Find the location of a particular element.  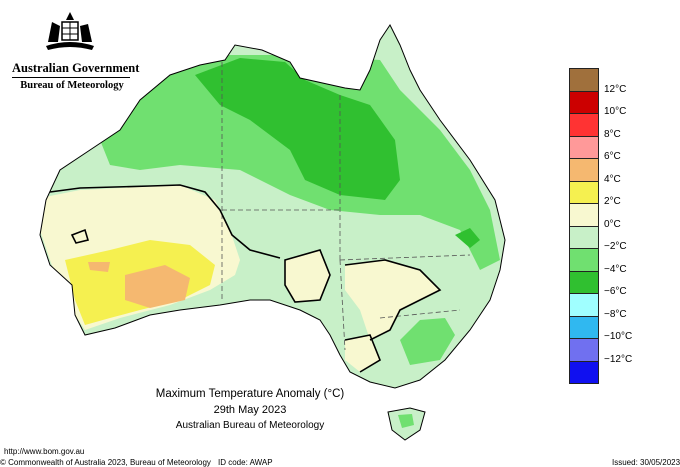

id-code: ID code: AWAP is located at coordinates (245, 462).